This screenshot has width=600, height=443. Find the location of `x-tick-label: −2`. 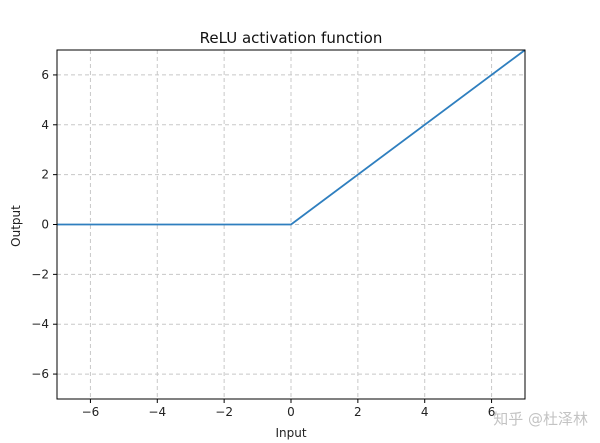

x-tick-label: −2 is located at coordinates (224, 412).